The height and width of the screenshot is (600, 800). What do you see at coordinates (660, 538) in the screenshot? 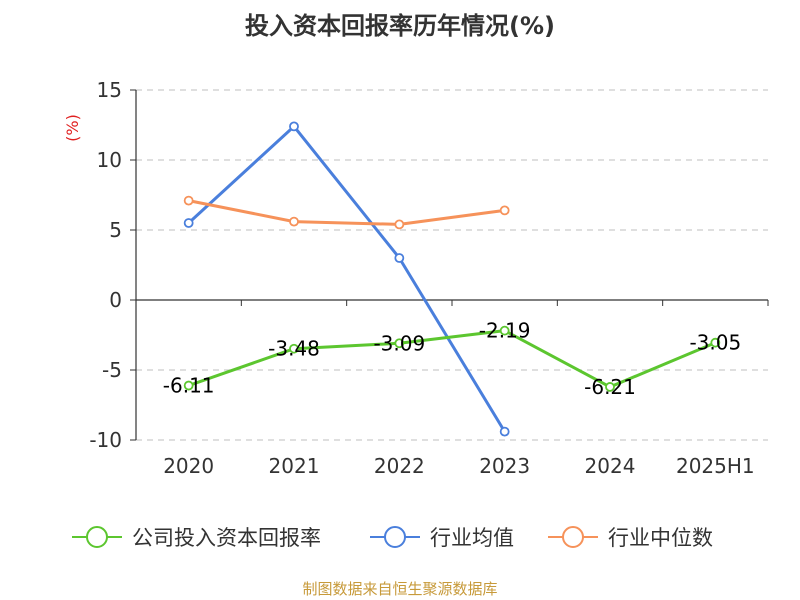
I see `legend-label: 行业中位数` at bounding box center [660, 538].